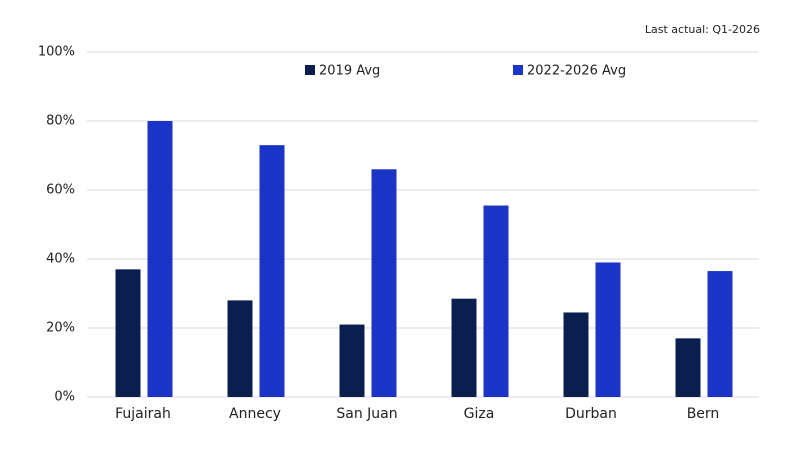  Describe the element at coordinates (60, 190) in the screenshot. I see `y-tick-label: 60%` at that location.